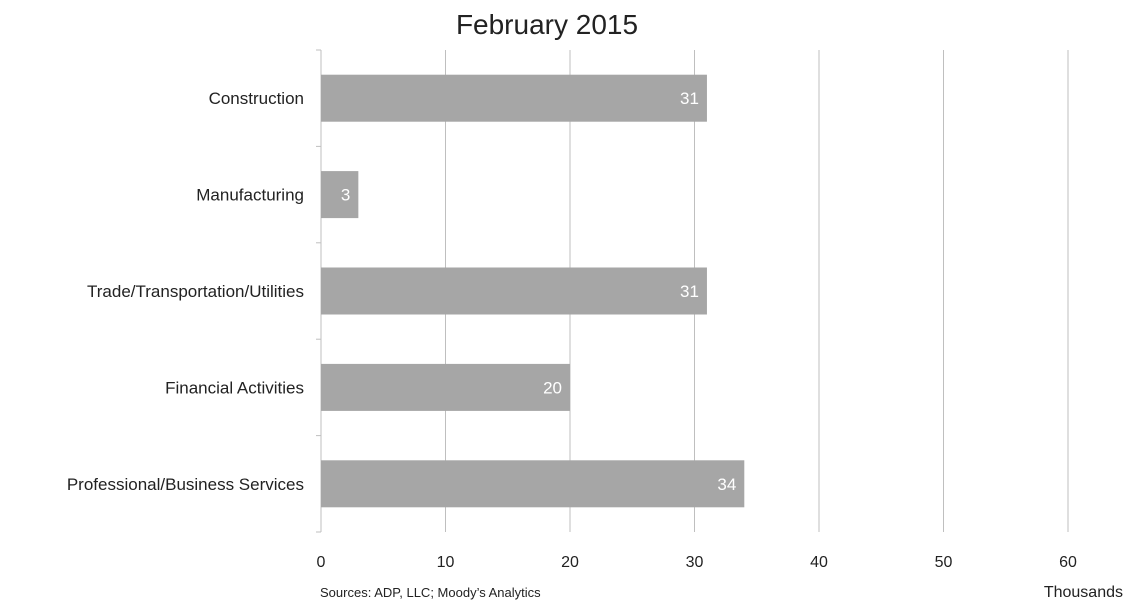 The width and height of the screenshot is (1129, 605). Describe the element at coordinates (547, 24) in the screenshot. I see `chart-title: February 2015` at that location.